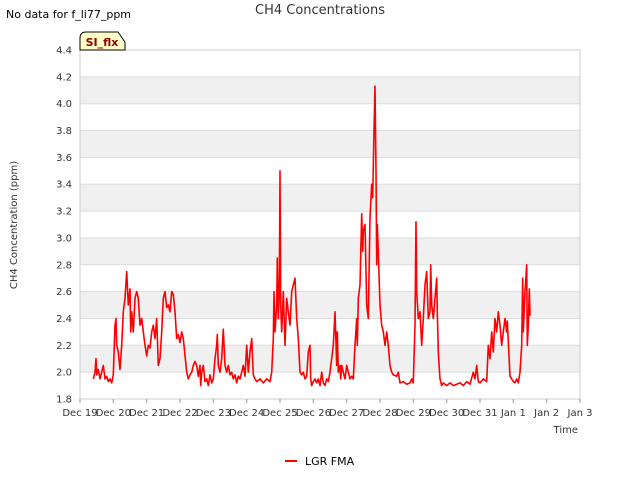  Describe the element at coordinates (64, 292) in the screenshot. I see `y-tick-label: 2.6` at that location.